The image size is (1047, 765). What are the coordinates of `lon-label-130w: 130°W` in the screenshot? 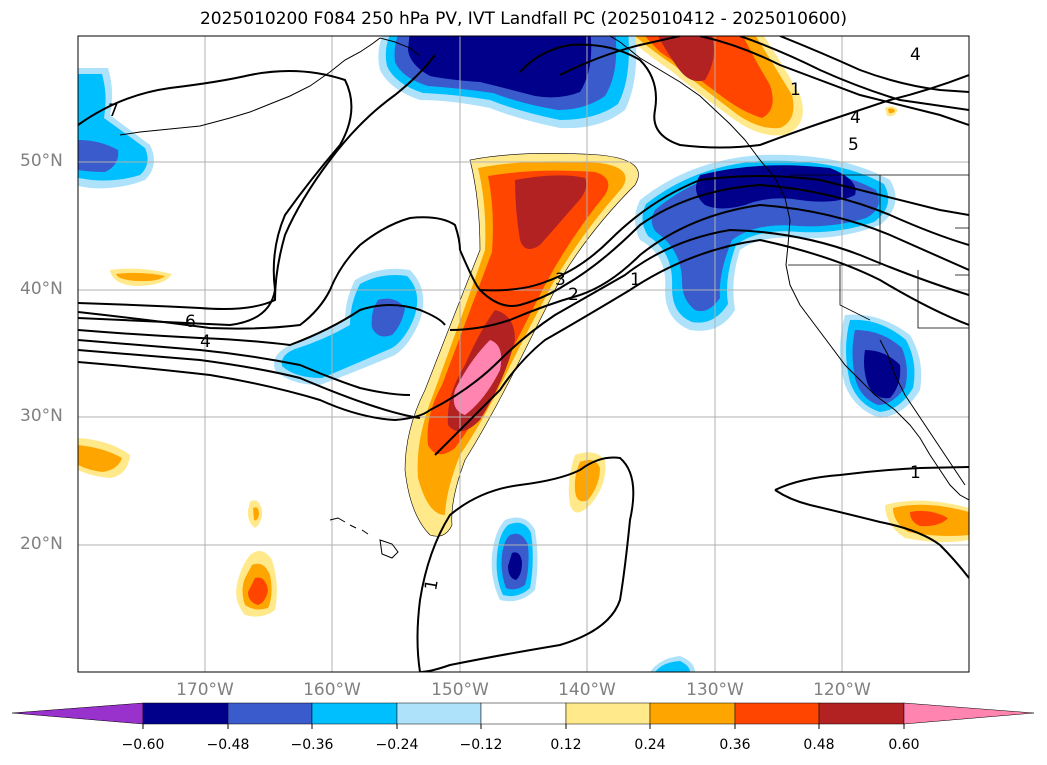 It's located at (715, 690).